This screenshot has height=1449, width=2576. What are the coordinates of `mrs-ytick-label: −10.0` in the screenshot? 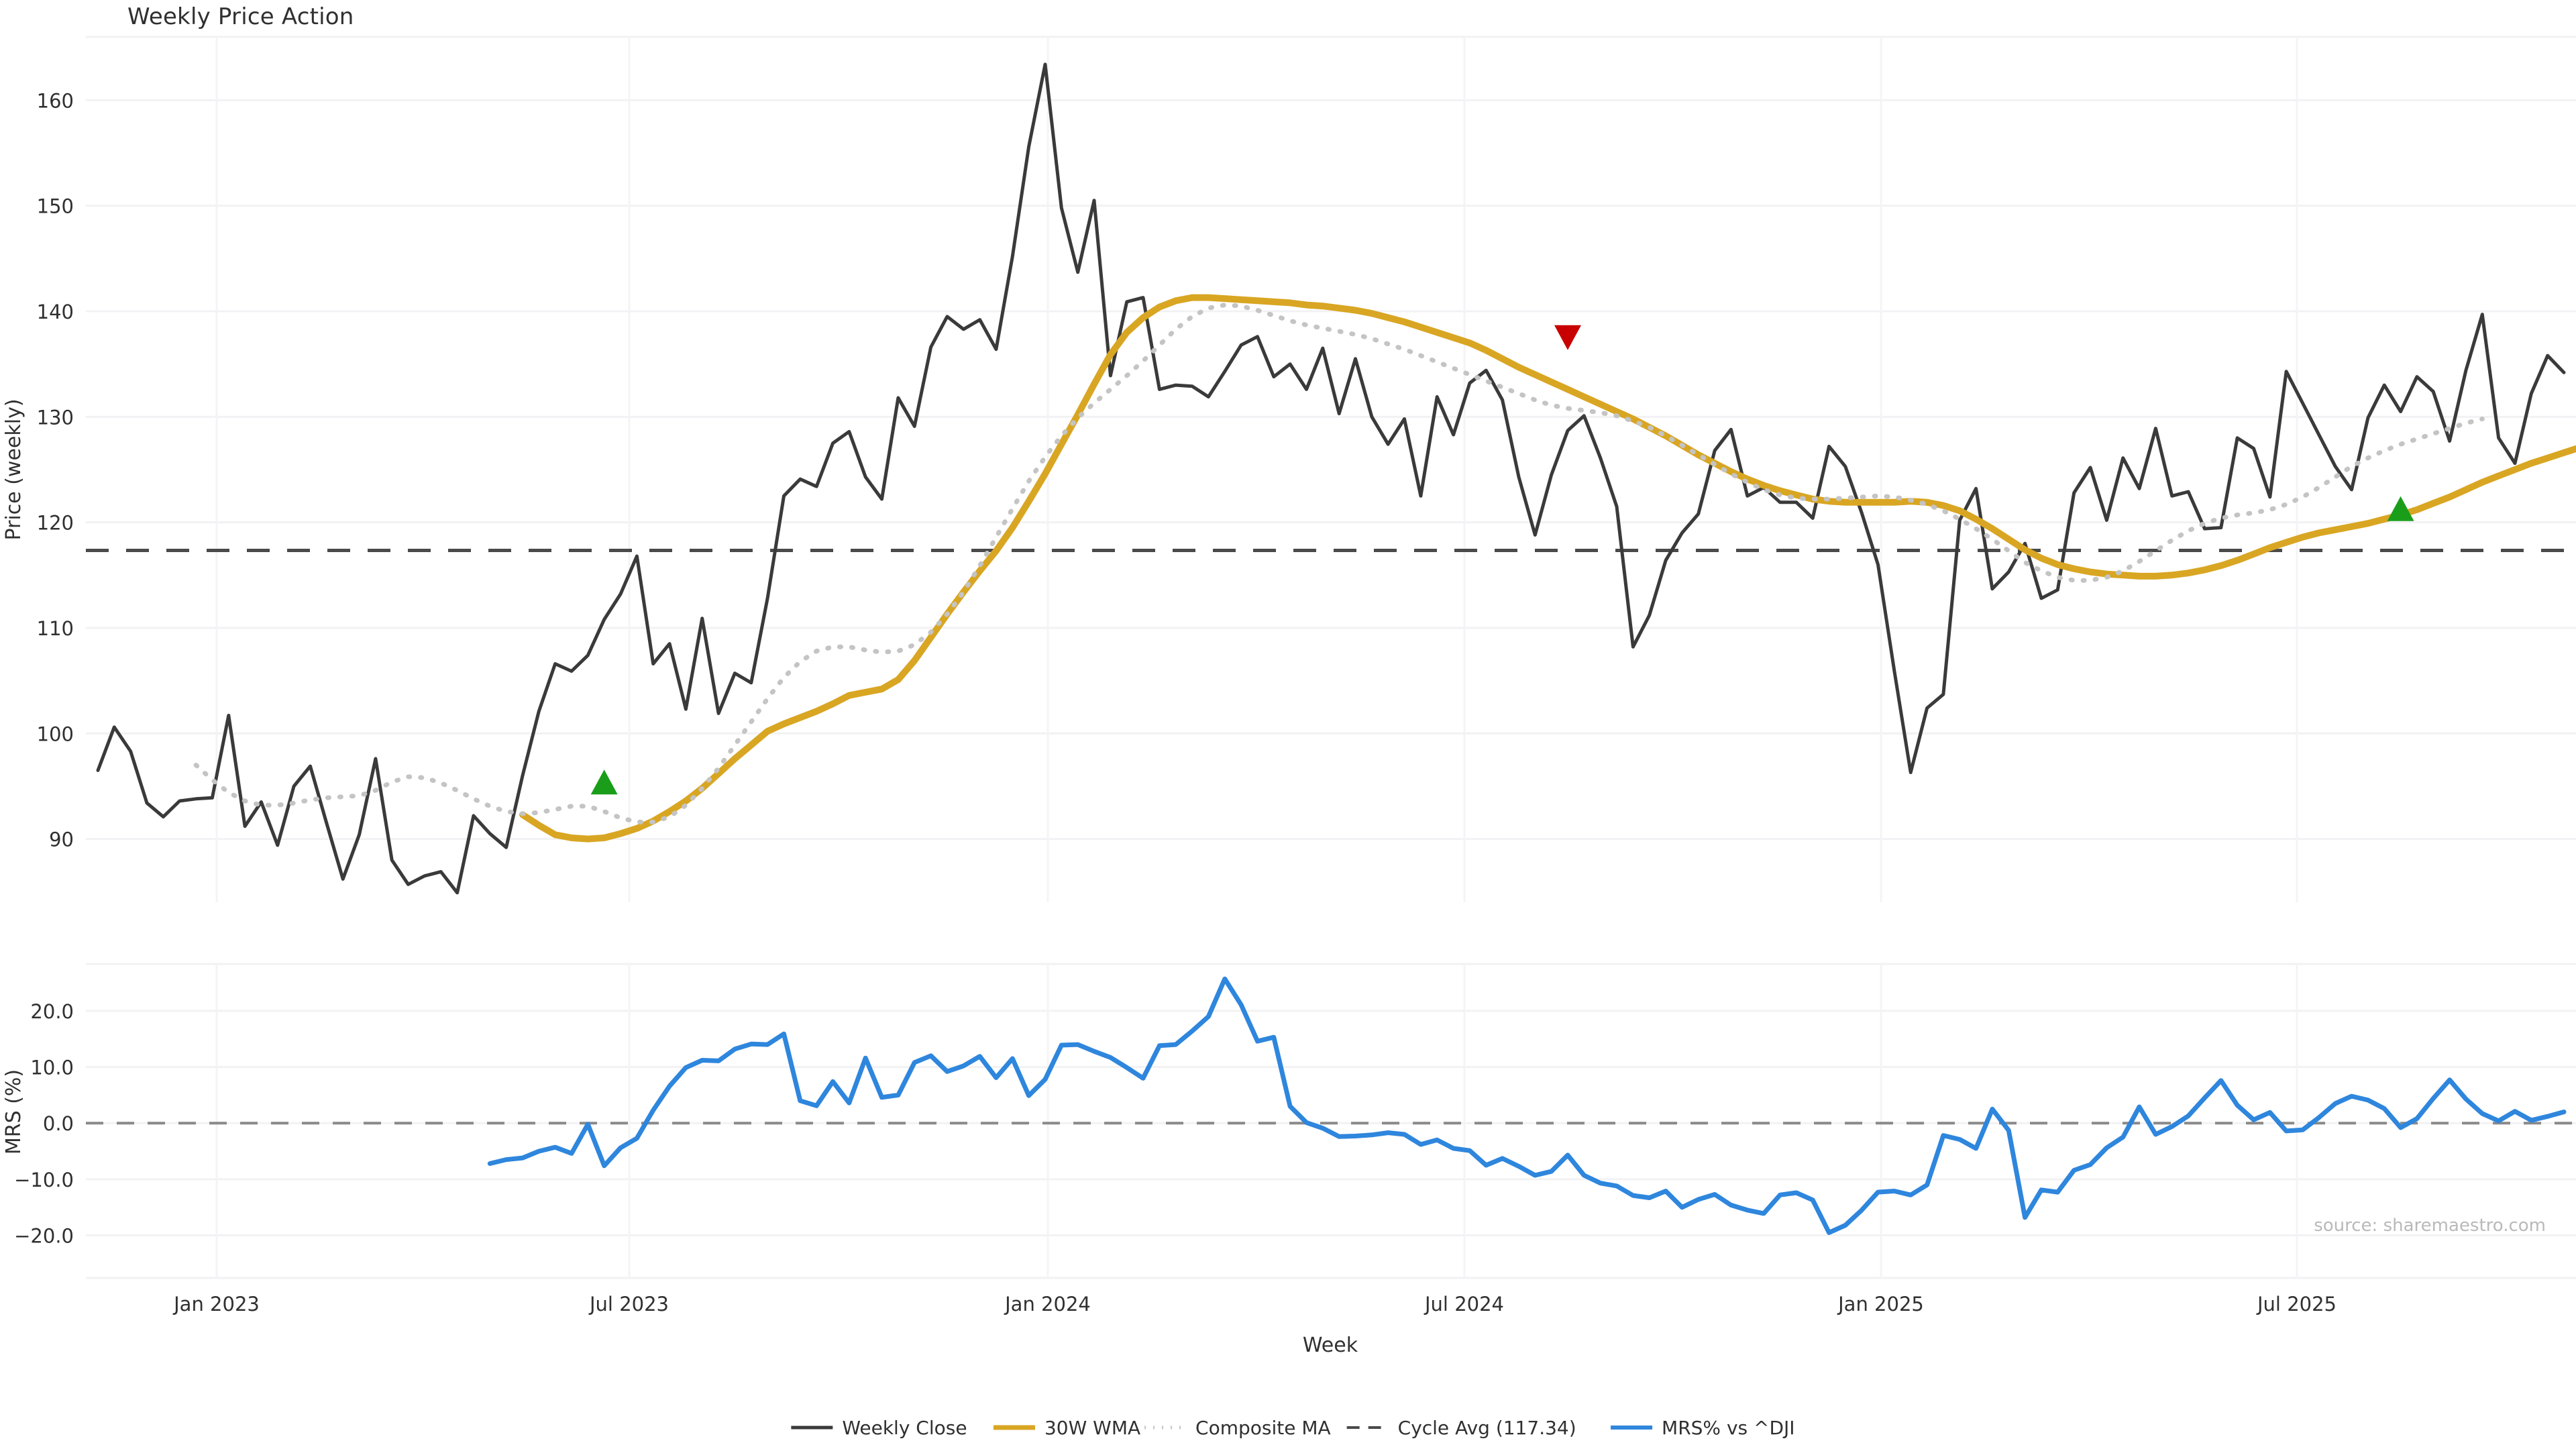 It's located at (44, 1180).